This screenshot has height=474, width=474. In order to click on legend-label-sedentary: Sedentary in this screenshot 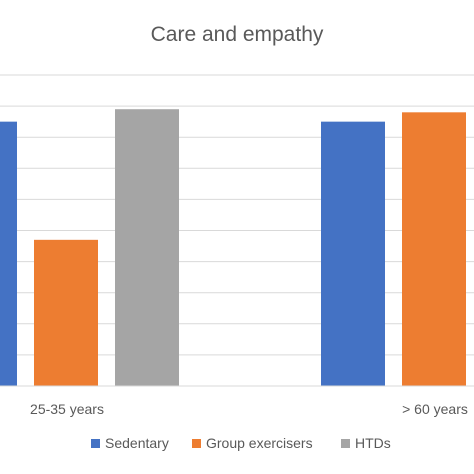, I will do `click(137, 443)`.